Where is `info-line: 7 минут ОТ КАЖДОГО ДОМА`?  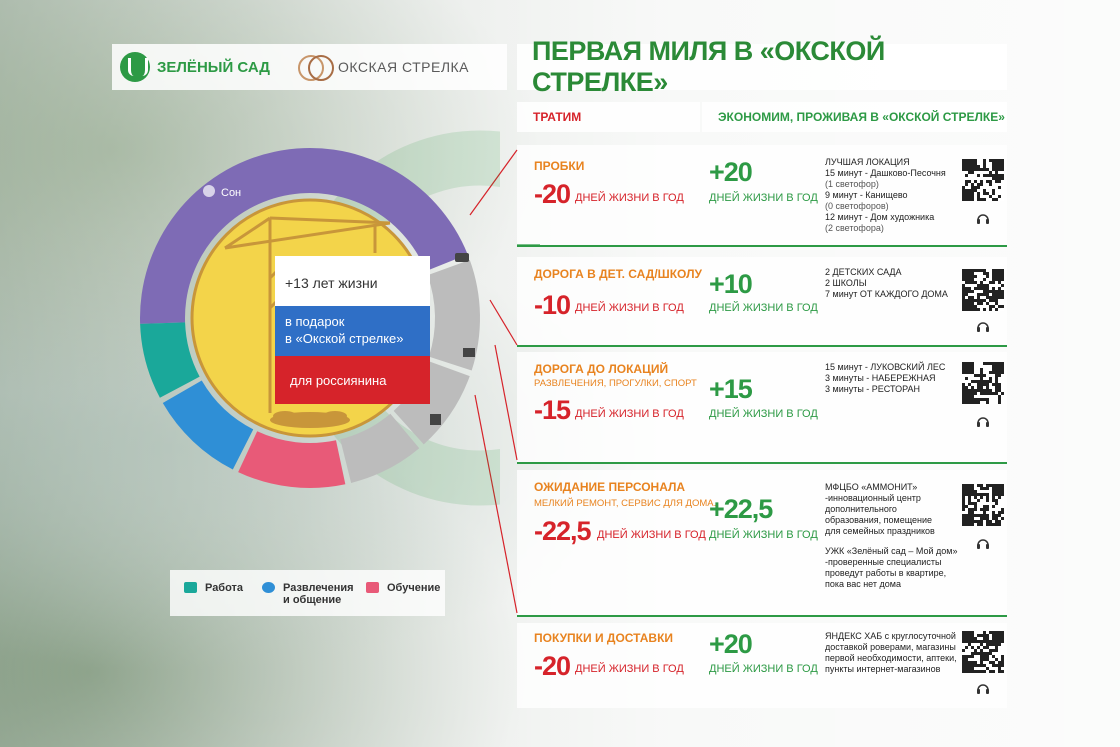
info-line: 7 минут ОТ КАЖДОГО ДОМА is located at coordinates (886, 294).